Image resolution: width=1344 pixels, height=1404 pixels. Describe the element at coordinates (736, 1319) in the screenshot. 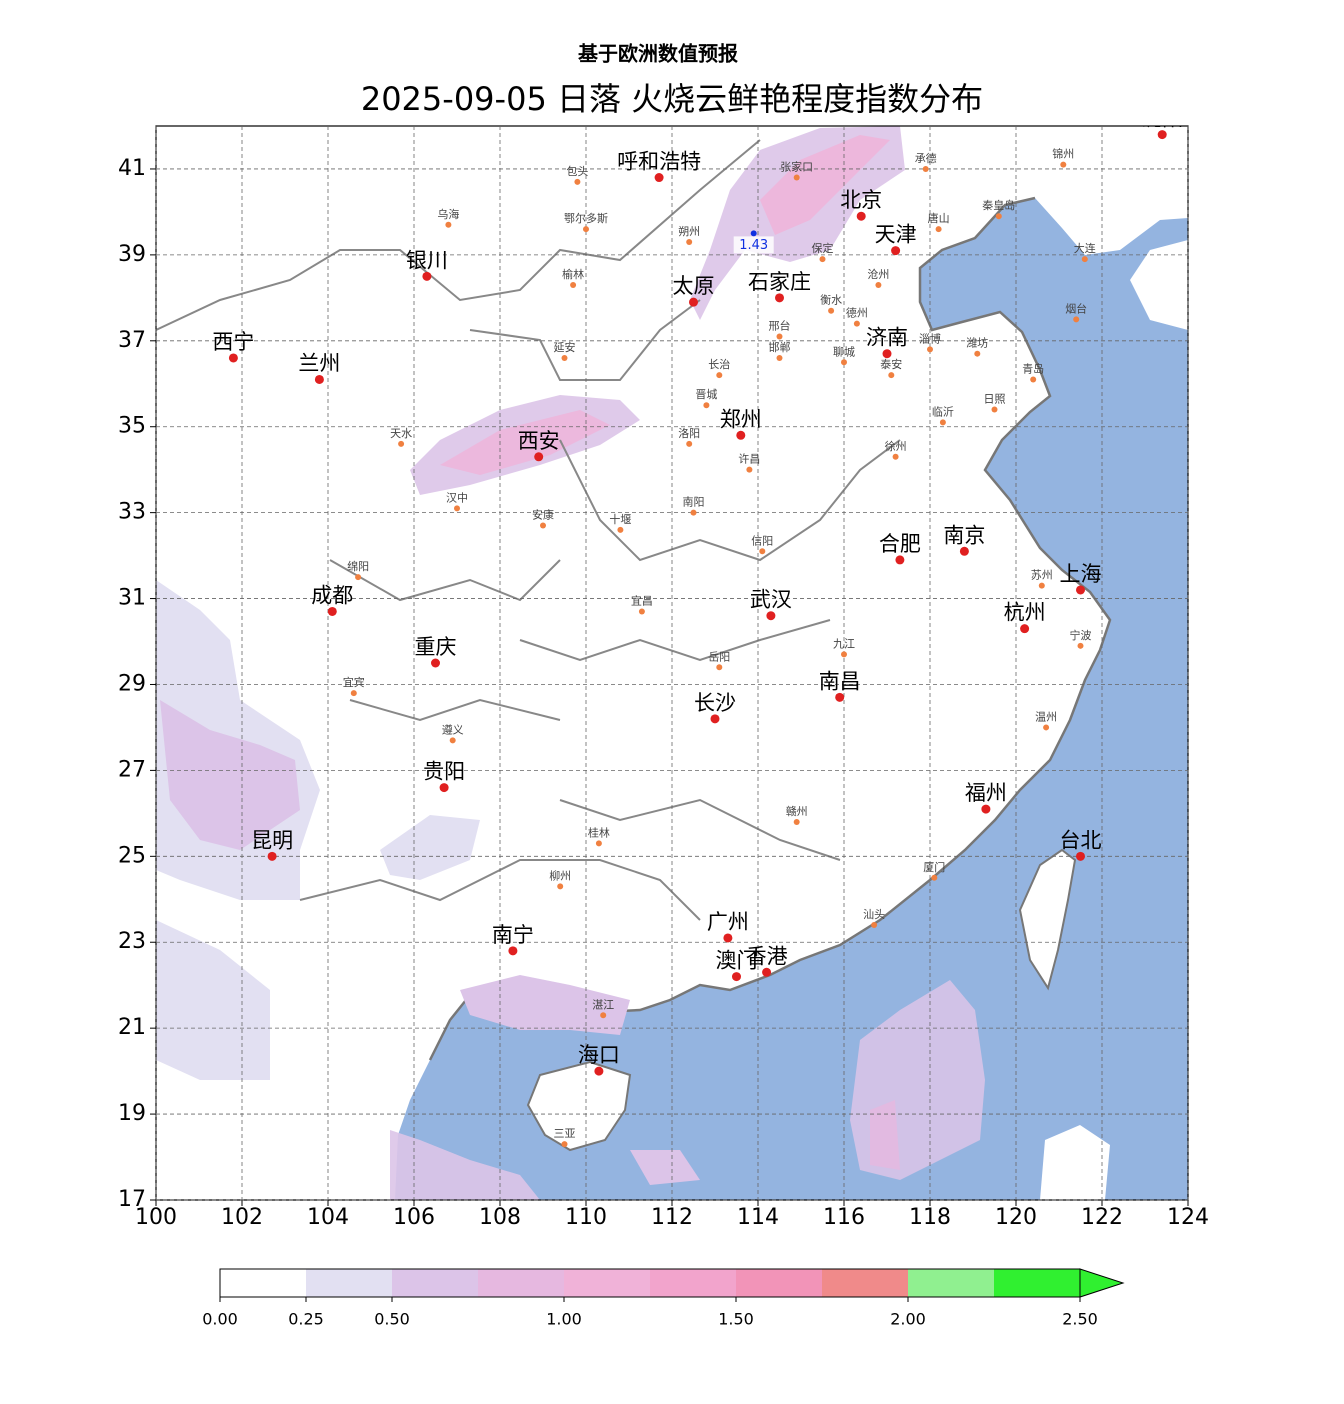

I see `colorbar-tick-label: 1.50` at that location.